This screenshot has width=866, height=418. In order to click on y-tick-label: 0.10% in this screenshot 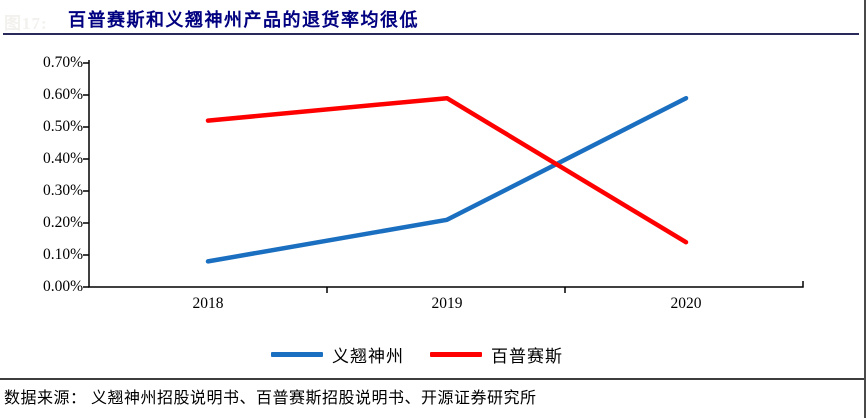, I will do `click(62, 254)`.